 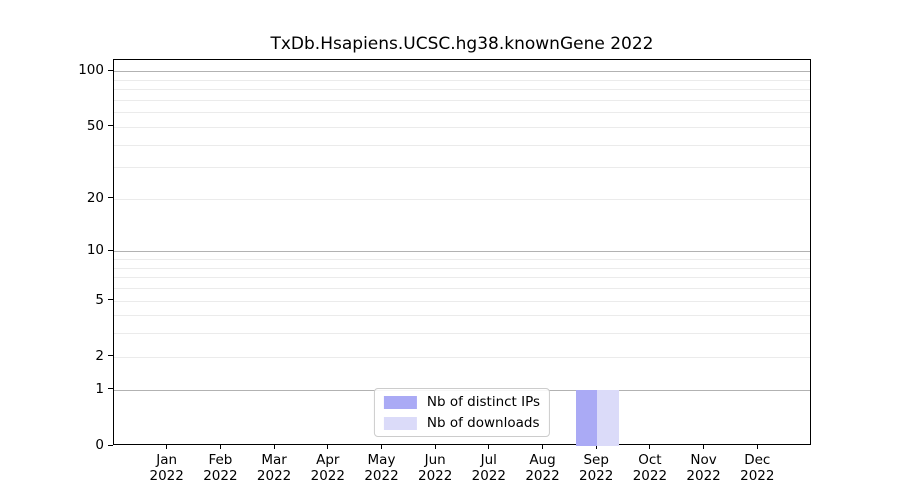 I want to click on legend-label-downloads: Nb of downloads, so click(x=483, y=423).